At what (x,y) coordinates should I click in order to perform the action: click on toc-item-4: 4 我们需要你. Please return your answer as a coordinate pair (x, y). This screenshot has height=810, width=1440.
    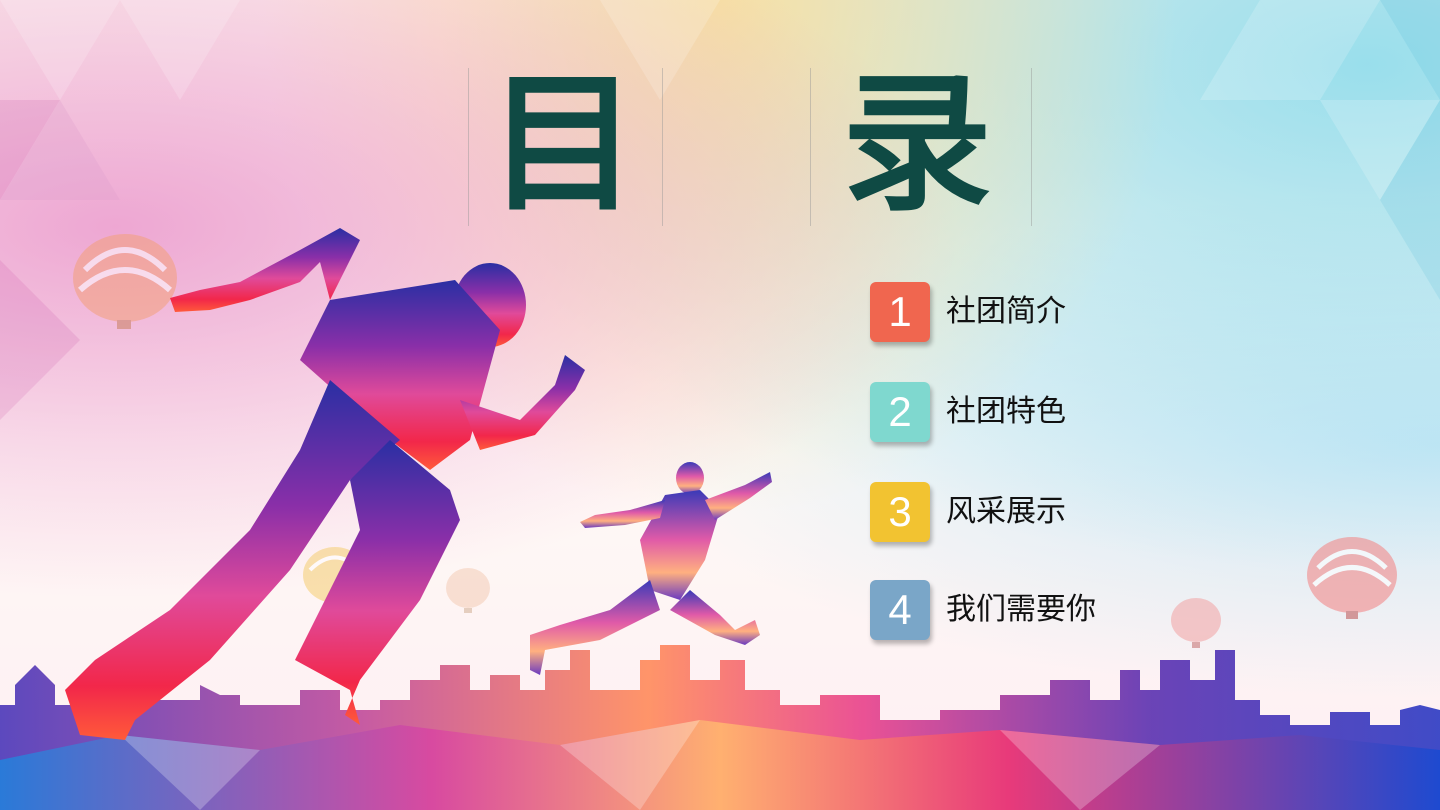
    Looking at the image, I should click on (1035, 610).